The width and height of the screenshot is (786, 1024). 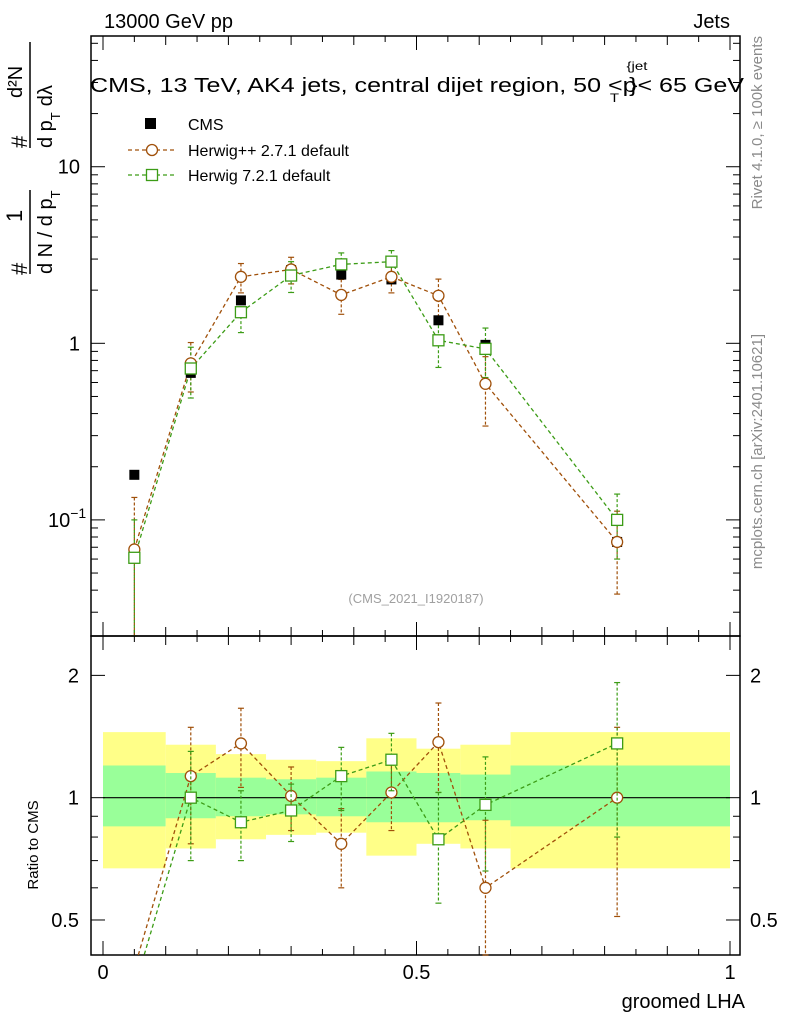 What do you see at coordinates (19, 268) in the screenshot?
I see `ylabel-hash-1: #` at bounding box center [19, 268].